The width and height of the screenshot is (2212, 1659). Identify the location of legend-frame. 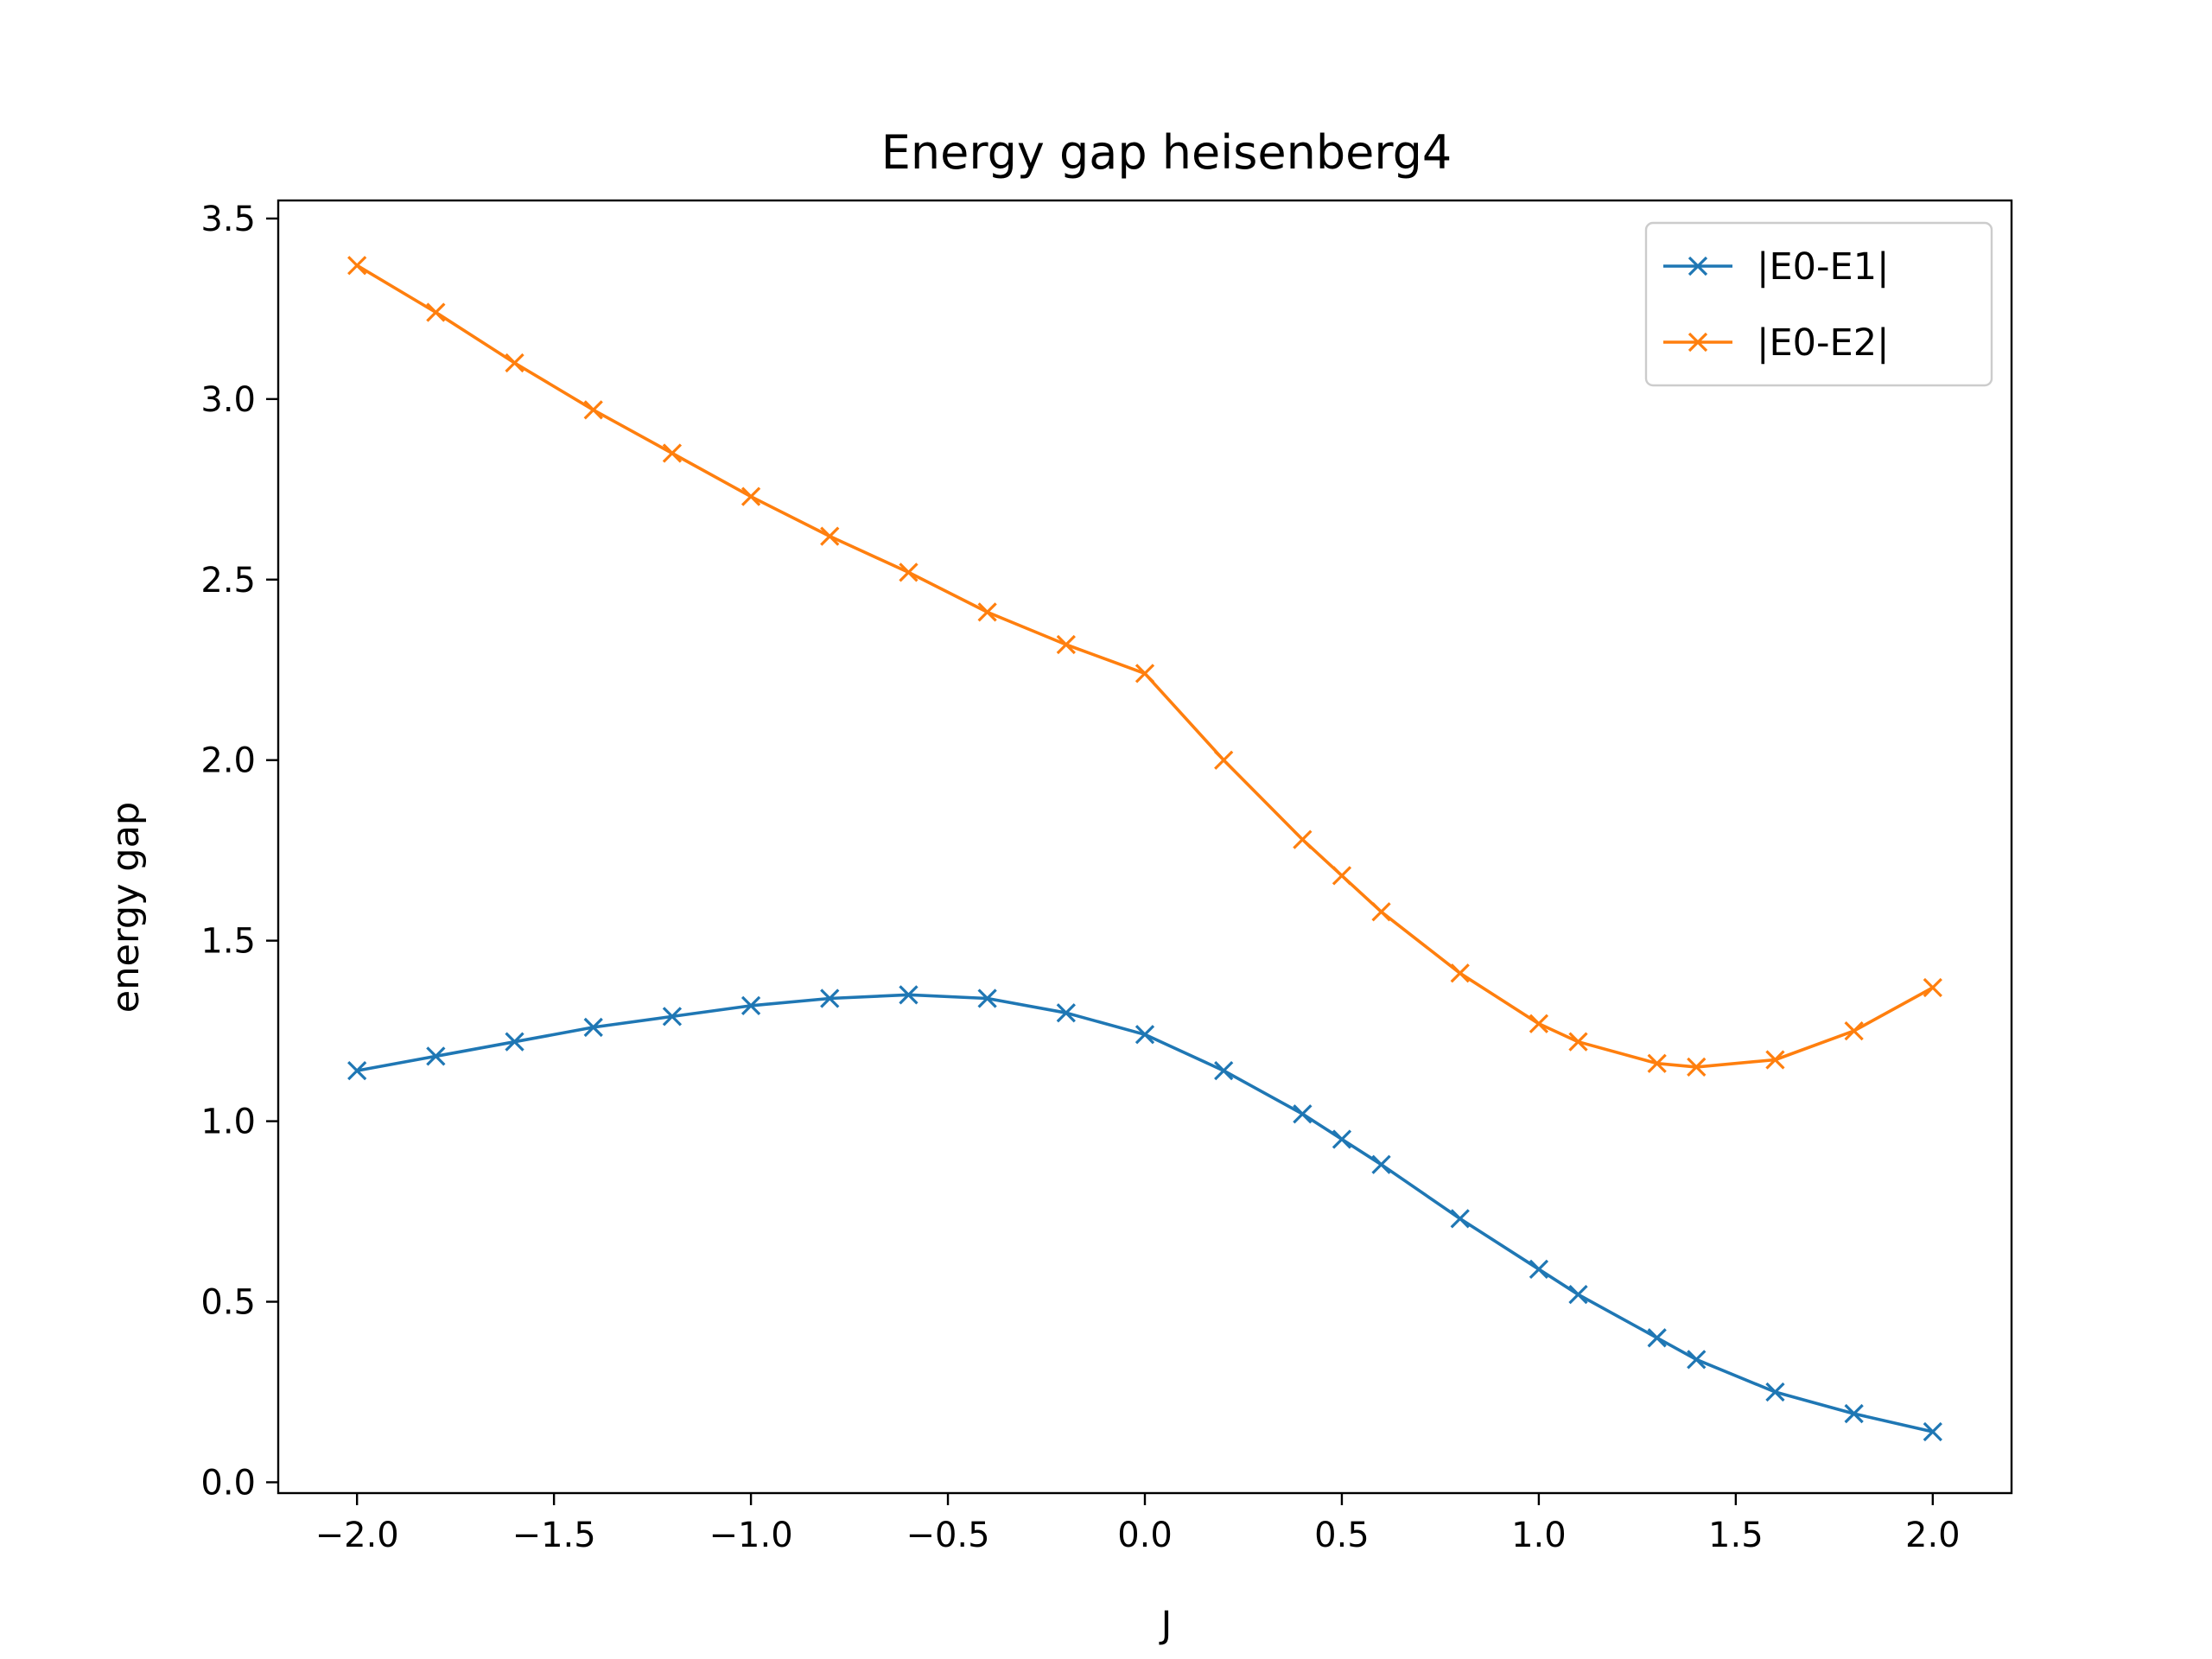
(1819, 304).